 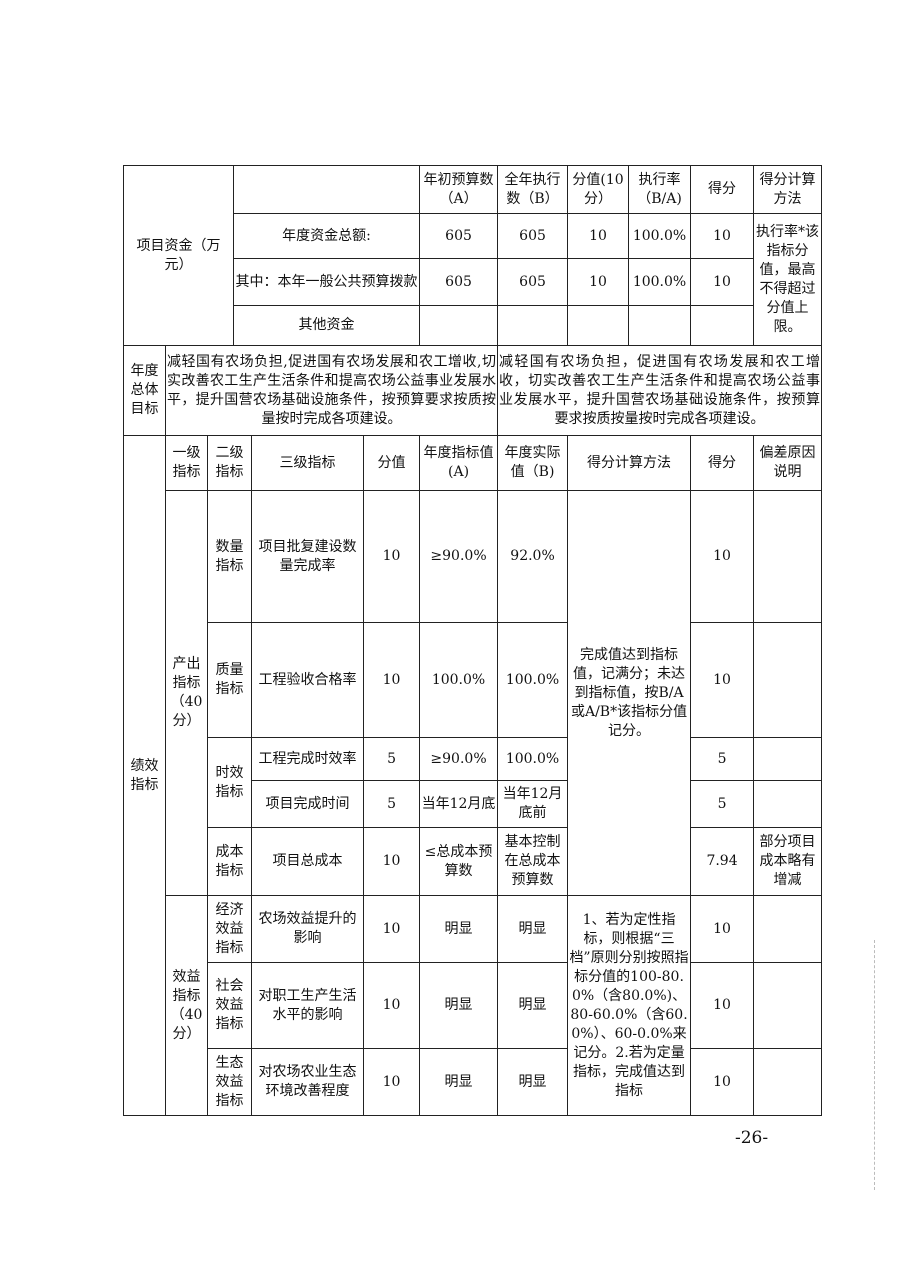 I want to click on actual: 当年12月底前, so click(x=533, y=804).